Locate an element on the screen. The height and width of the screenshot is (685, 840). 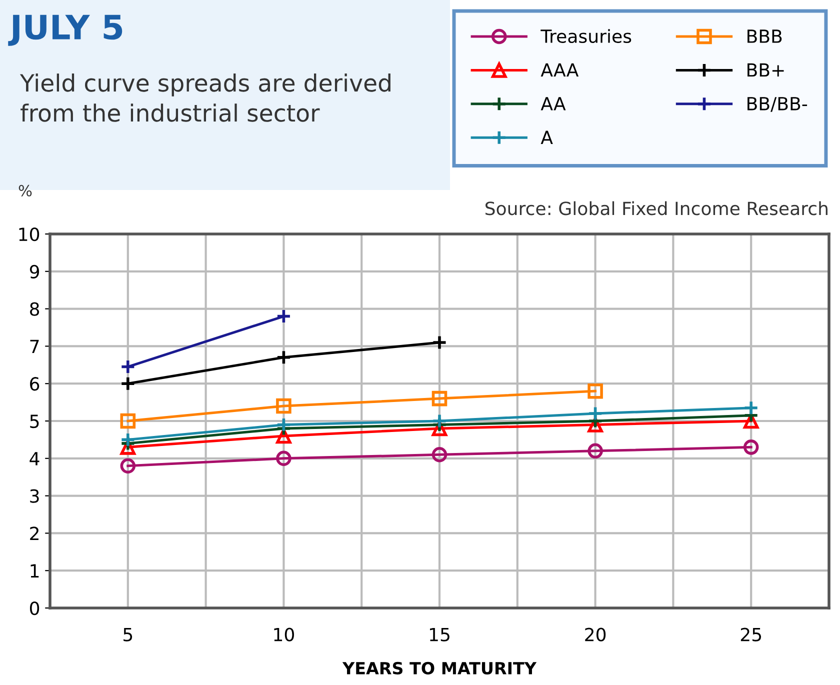
legend-label: A is located at coordinates (546, 137).